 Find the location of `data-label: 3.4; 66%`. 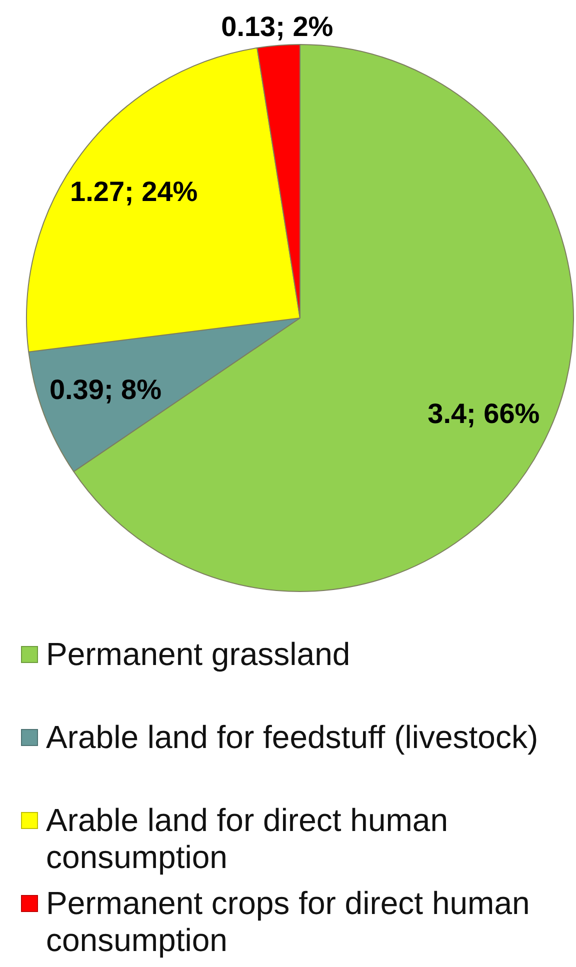

data-label: 3.4; 66% is located at coordinates (484, 414).